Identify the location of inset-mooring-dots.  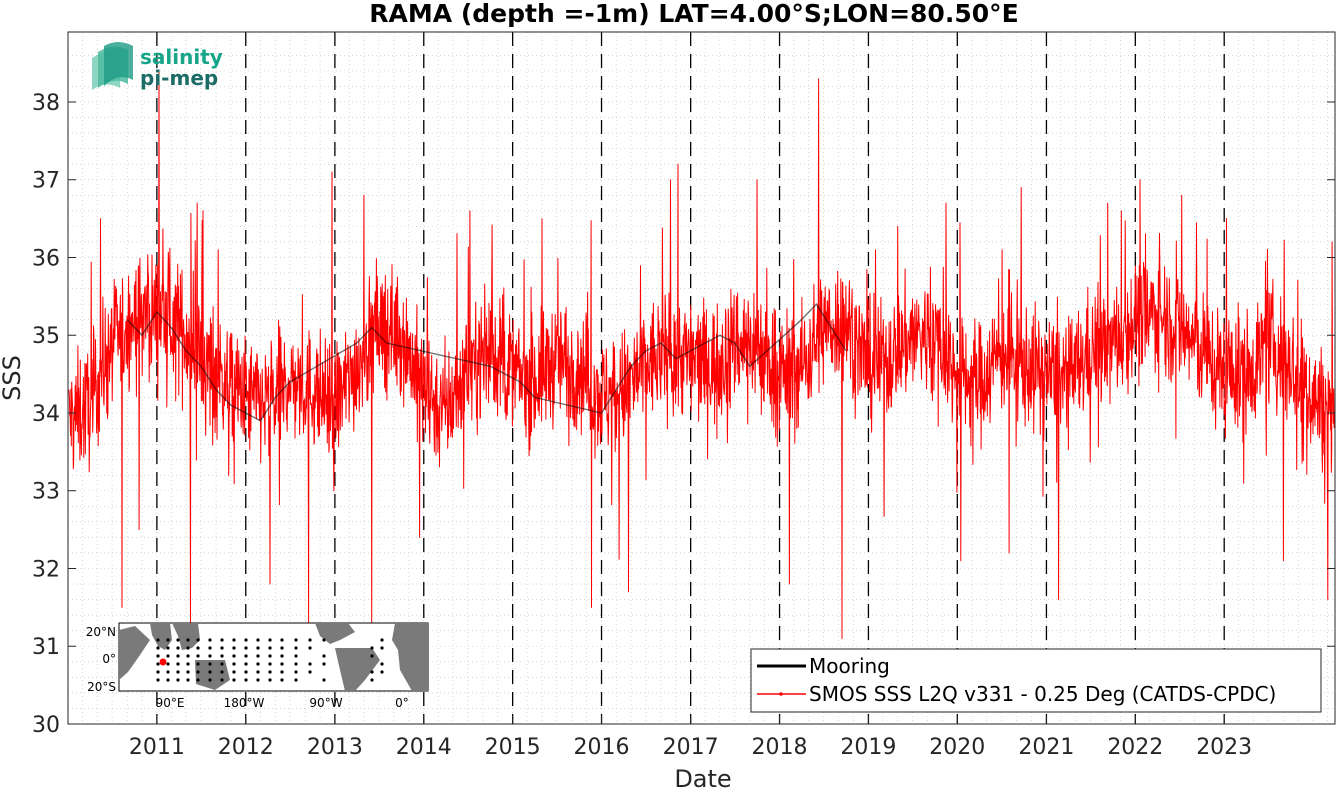
(270, 660).